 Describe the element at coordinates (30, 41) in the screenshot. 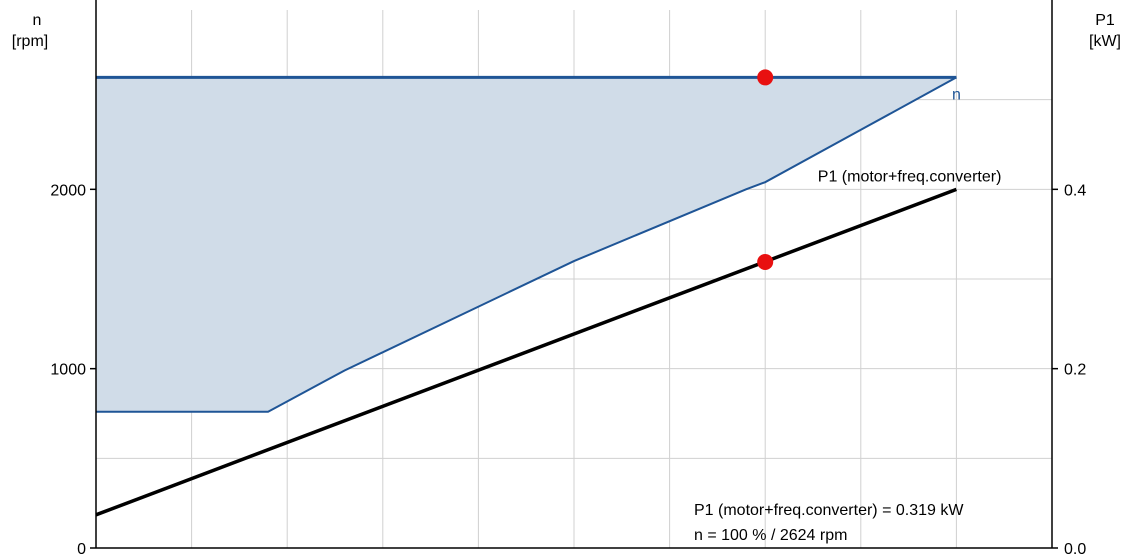

I see `left-axis-label-line2: [rpm]` at that location.